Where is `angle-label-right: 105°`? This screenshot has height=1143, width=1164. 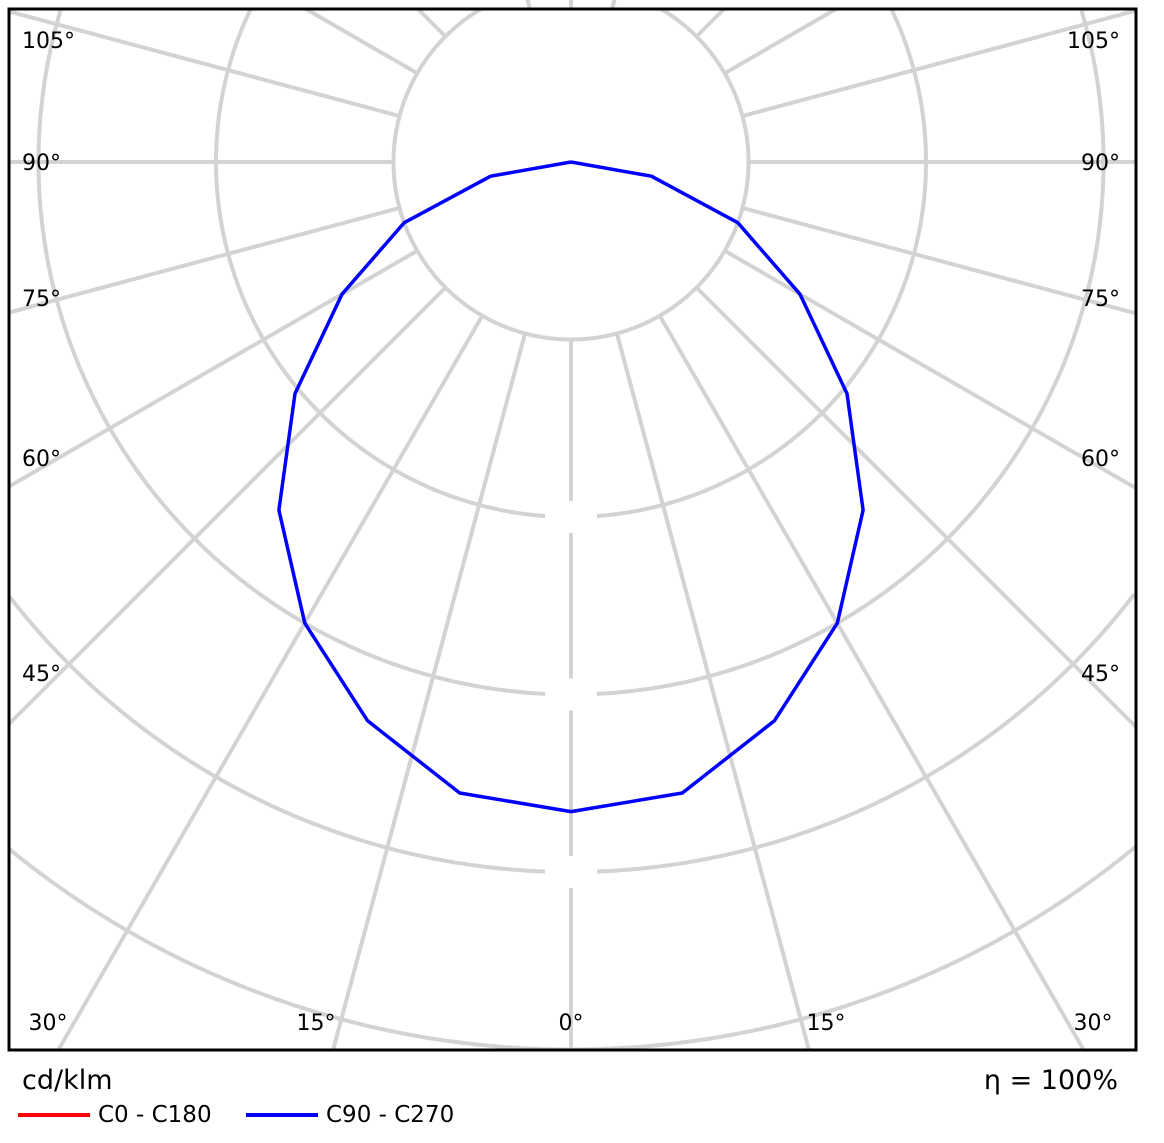
angle-label-right: 105° is located at coordinates (1093, 41).